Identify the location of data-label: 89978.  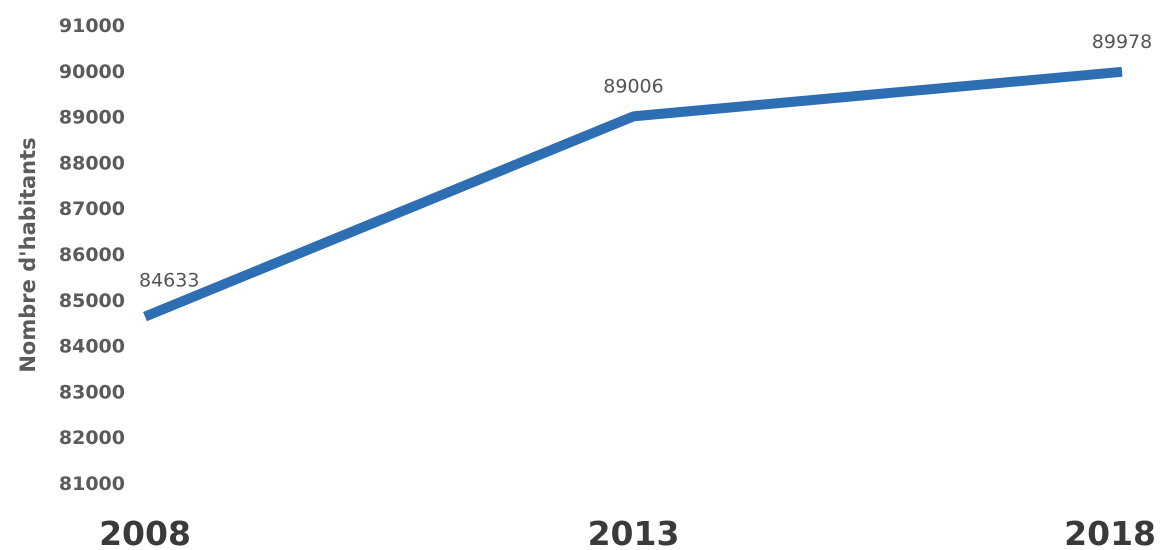
(1122, 42).